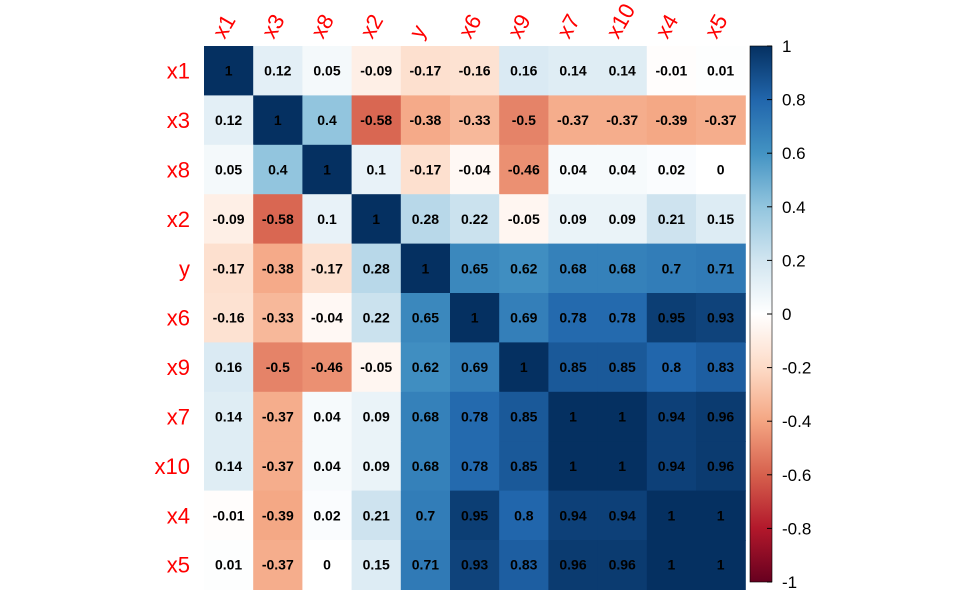 This screenshot has width=970, height=600. What do you see at coordinates (327, 367) in the screenshot?
I see `cell-value-x9-x8: -0.46` at bounding box center [327, 367].